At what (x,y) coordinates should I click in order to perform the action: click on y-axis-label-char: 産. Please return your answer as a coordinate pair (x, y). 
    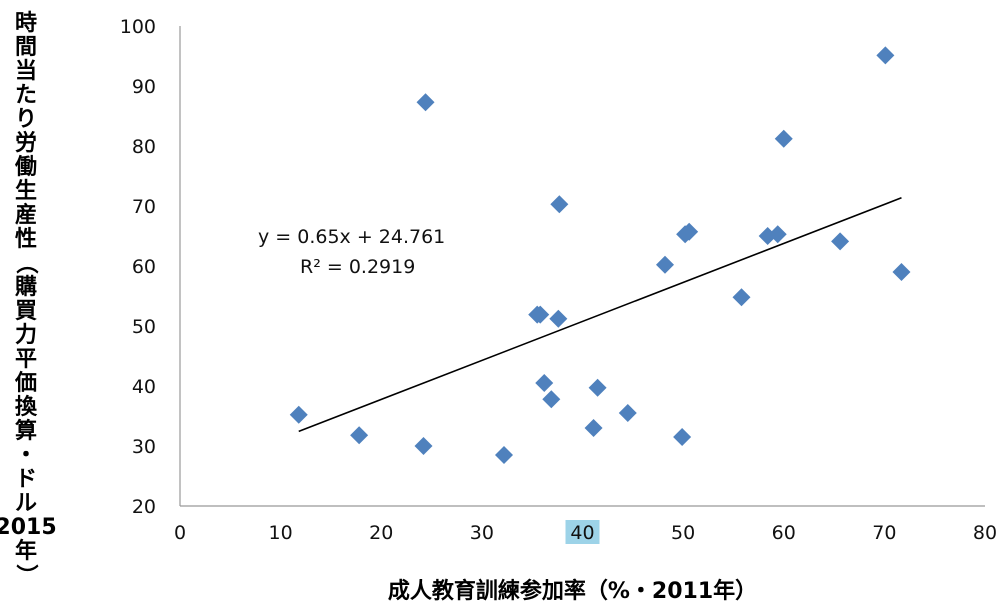
    Looking at the image, I should click on (26, 215).